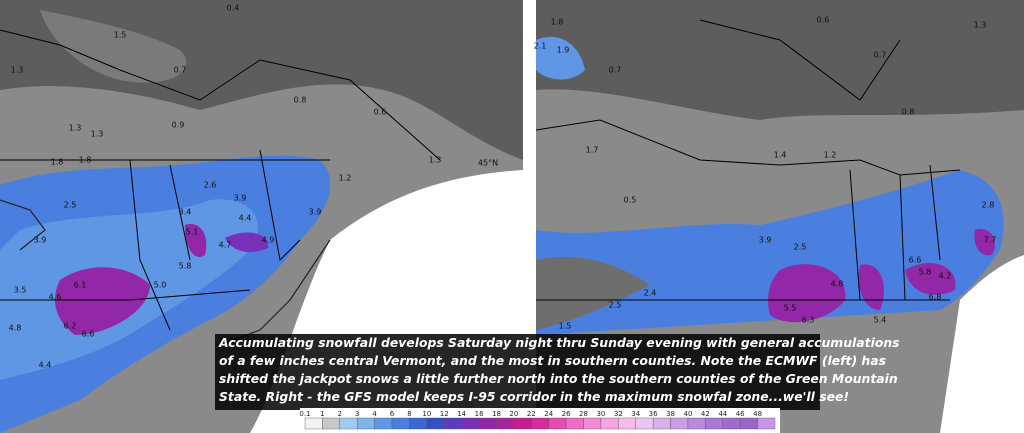 This screenshot has width=1024, height=433. Describe the element at coordinates (513, 414) in the screenshot. I see `scale-label: 20` at that location.